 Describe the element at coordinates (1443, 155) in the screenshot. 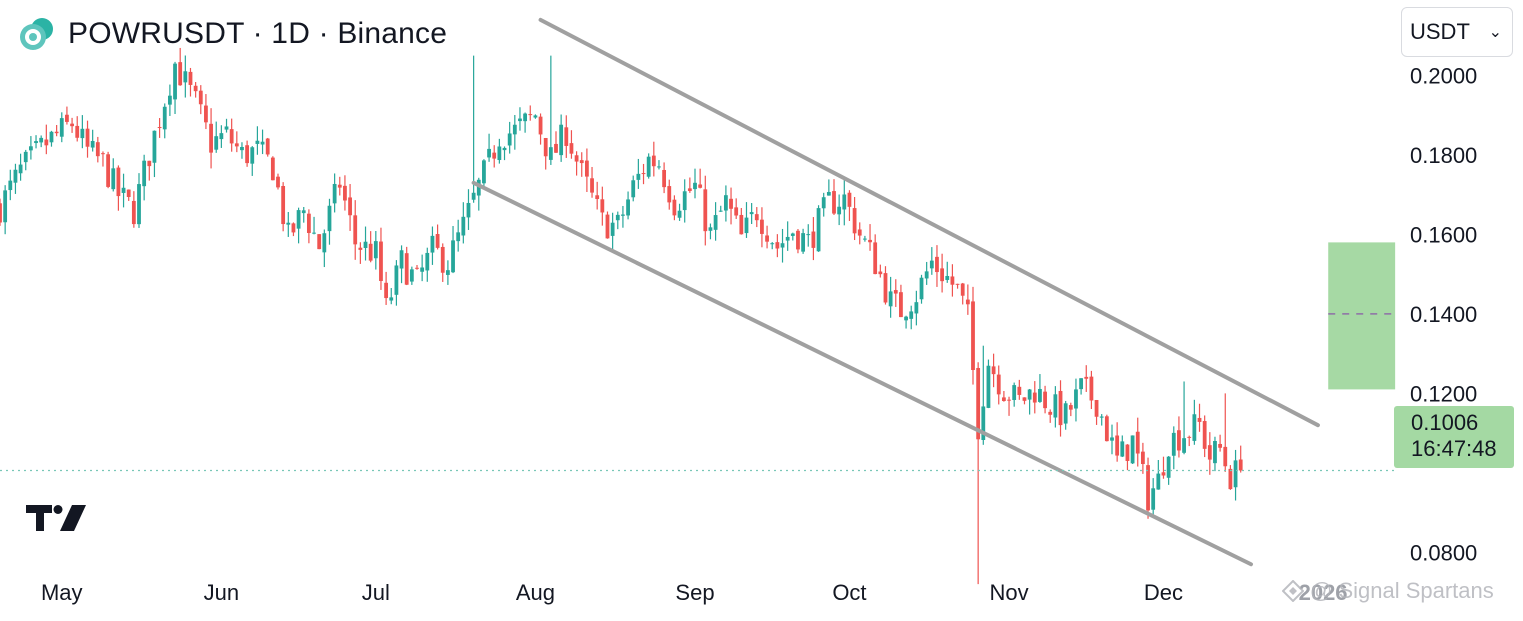

I see `price-tick-label: 0.1800` at that location.